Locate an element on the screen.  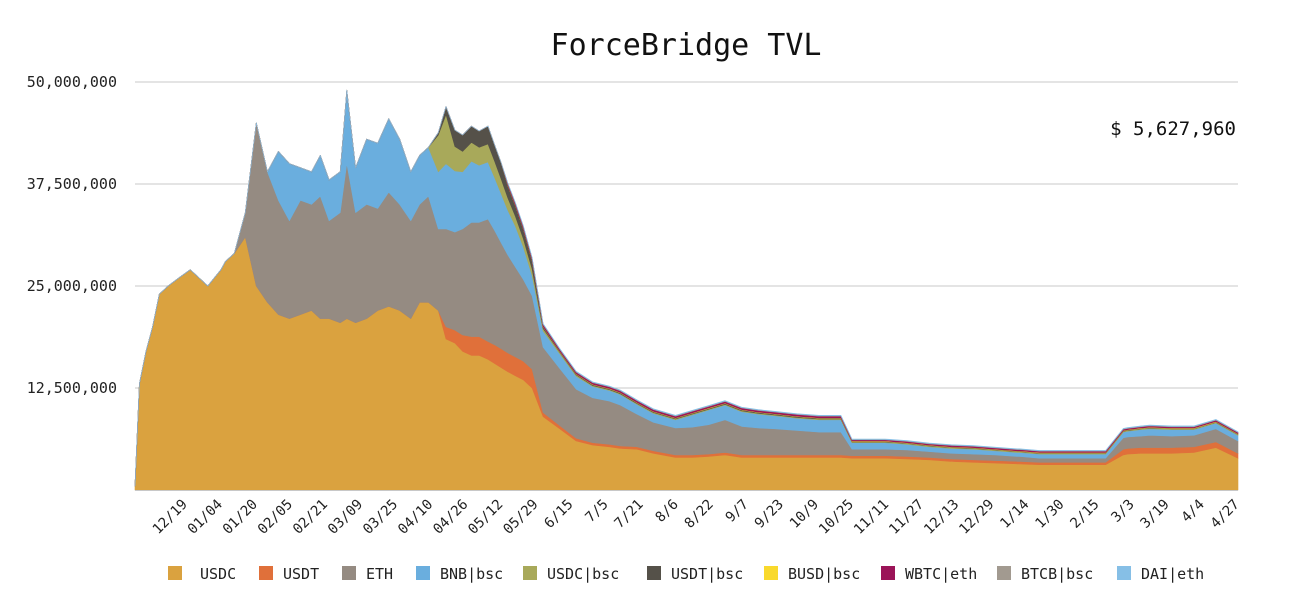
x-tick-label: 04/26 is located at coordinates (450, 517).